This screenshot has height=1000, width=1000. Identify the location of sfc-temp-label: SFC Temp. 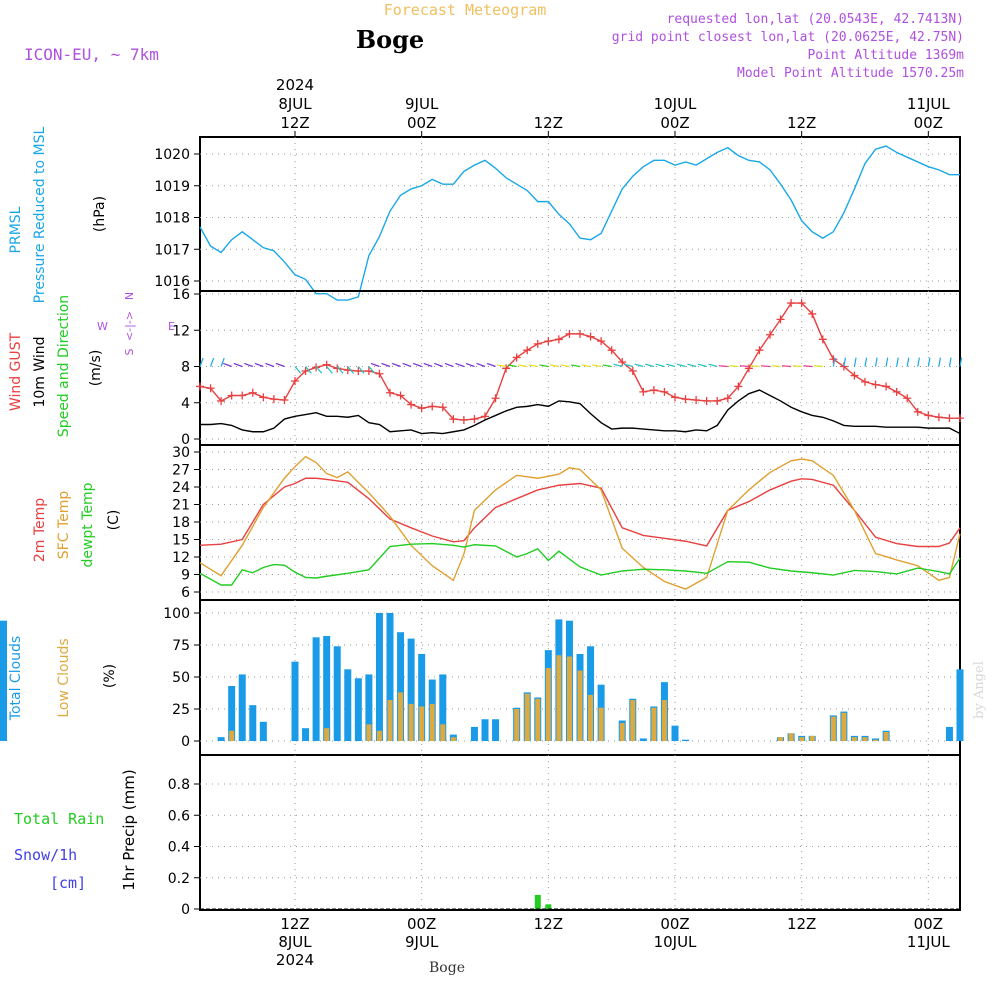
(64, 525).